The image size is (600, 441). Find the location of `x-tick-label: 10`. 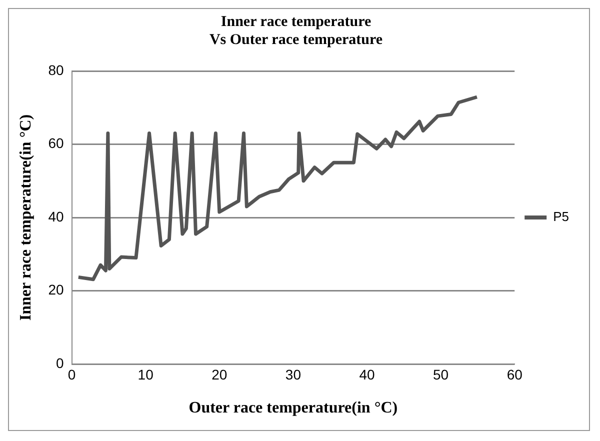

x-tick-label: 10 is located at coordinates (146, 374).